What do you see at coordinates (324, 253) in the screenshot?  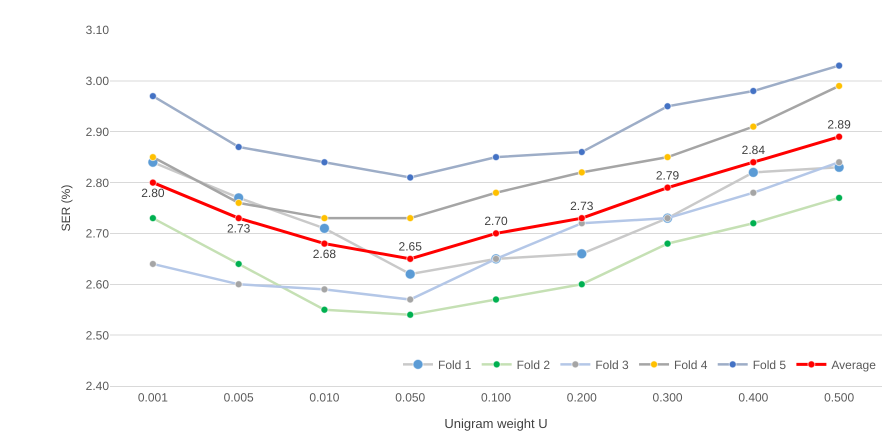 I see `data-label: 2.68` at bounding box center [324, 253].